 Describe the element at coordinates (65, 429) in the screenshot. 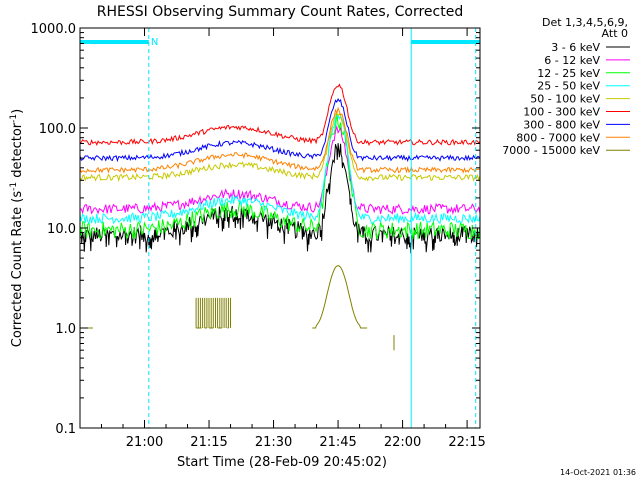

I see `y-tick-label-1: 0.1` at that location.